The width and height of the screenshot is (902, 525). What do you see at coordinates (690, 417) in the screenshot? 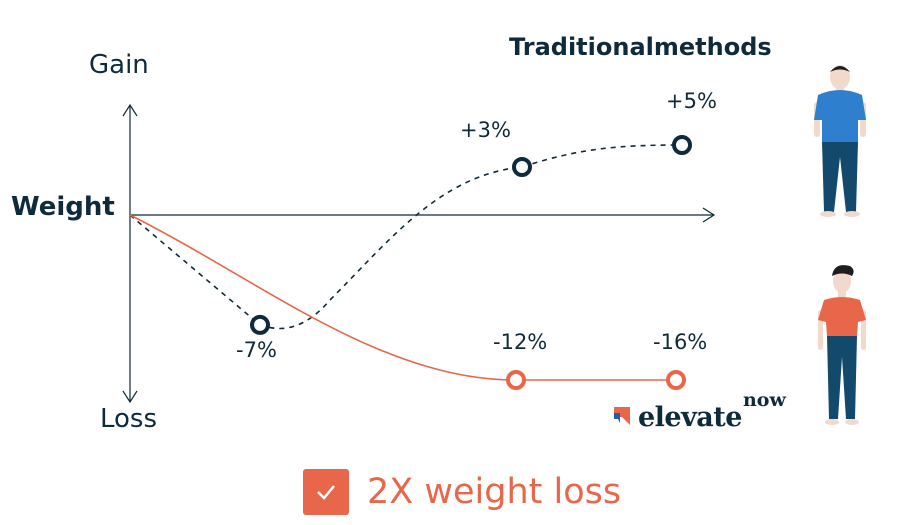
I see `logo-wordmark: elevate` at bounding box center [690, 417].